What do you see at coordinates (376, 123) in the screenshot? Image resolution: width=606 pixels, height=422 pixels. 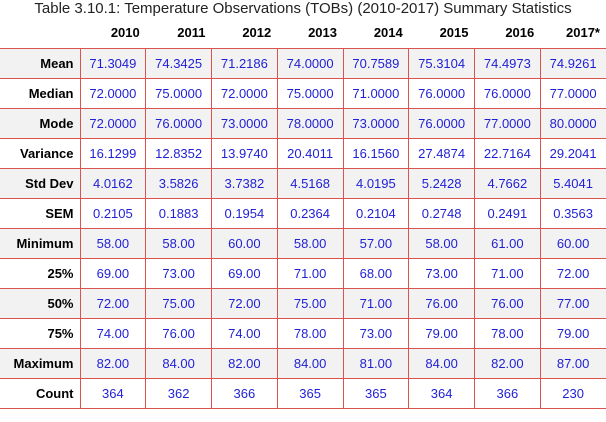 I see `table-cell: 73.0000` at bounding box center [376, 123].